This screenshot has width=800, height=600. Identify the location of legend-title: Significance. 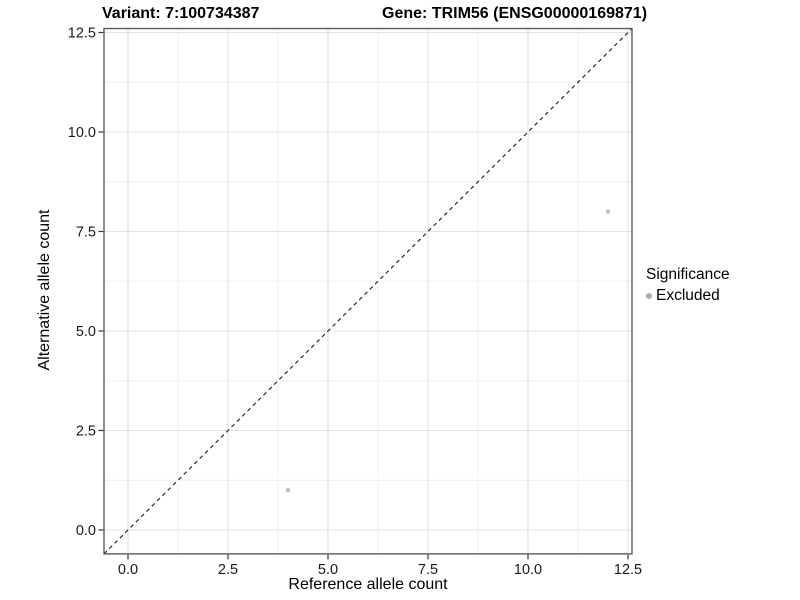
(688, 274).